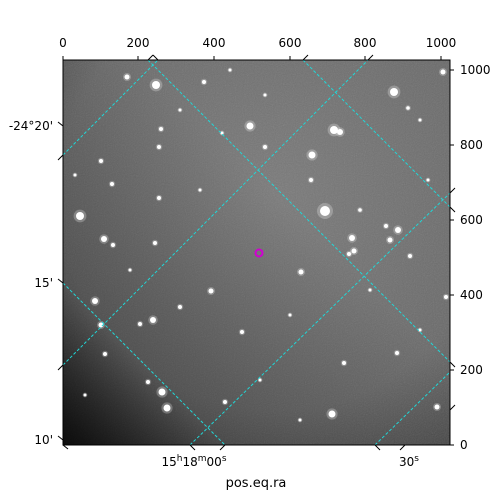 The width and height of the screenshot is (500, 500). I want to click on right-tick-label: 200, so click(471, 370).